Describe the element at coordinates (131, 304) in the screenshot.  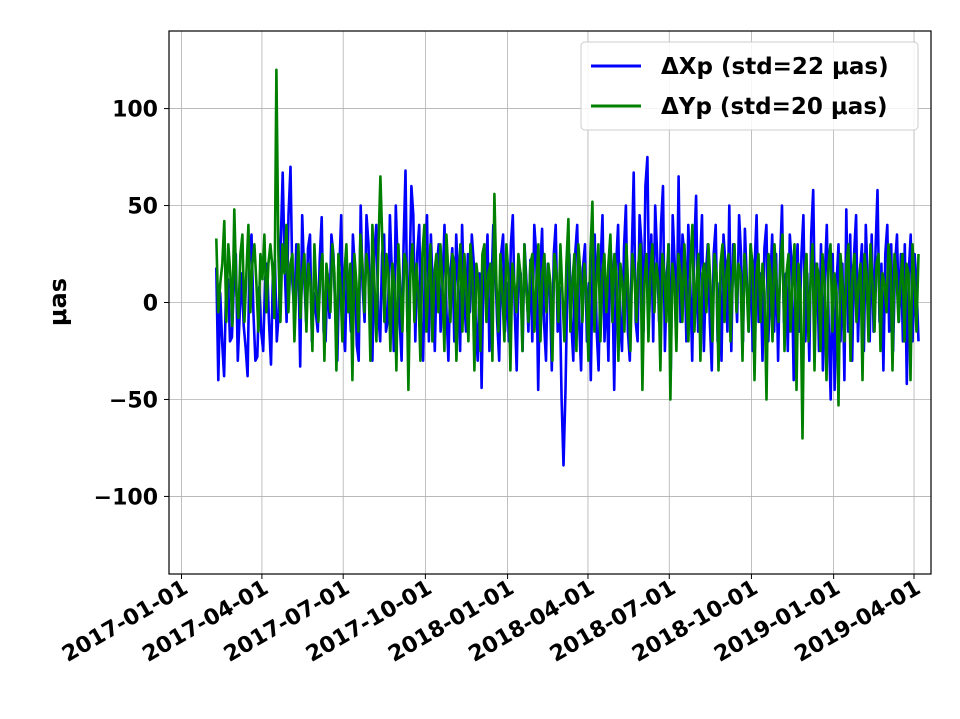
I see `y-axis: −100 −50 0 50 100` at that location.